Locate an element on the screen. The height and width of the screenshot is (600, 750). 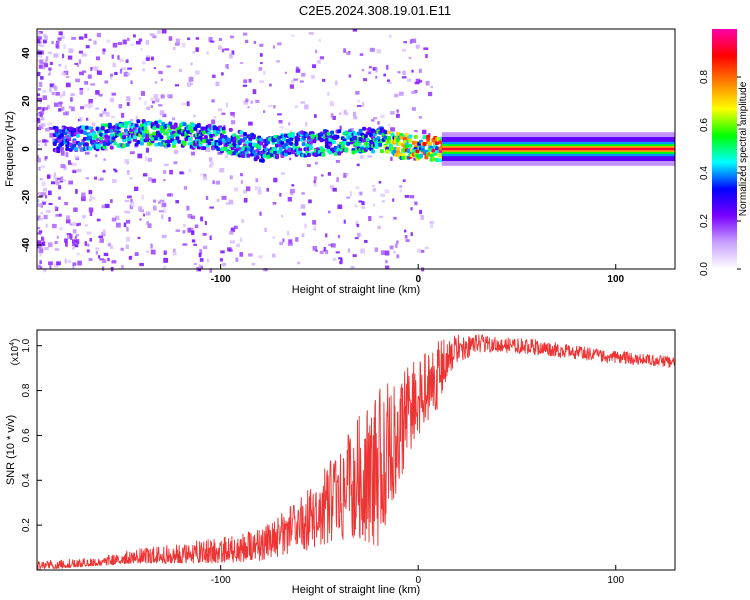
colorbar-ticks: 0.0 0.2 0.4 0.6 0.8 is located at coordinates (720, 173).